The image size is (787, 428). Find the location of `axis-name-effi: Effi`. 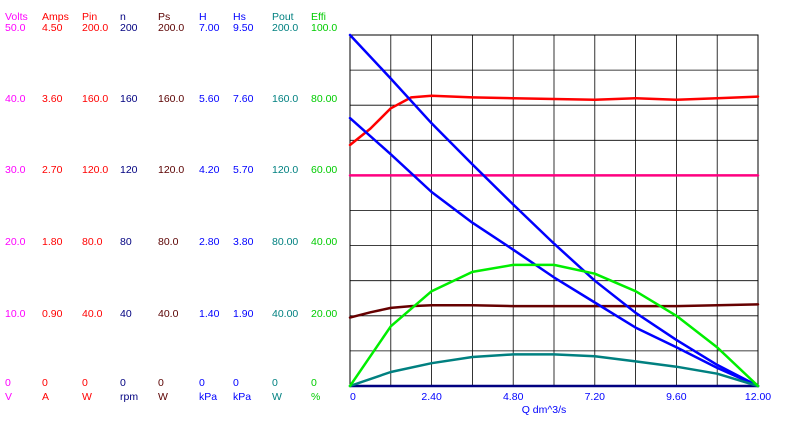

axis-name-effi: Effi is located at coordinates (318, 17).